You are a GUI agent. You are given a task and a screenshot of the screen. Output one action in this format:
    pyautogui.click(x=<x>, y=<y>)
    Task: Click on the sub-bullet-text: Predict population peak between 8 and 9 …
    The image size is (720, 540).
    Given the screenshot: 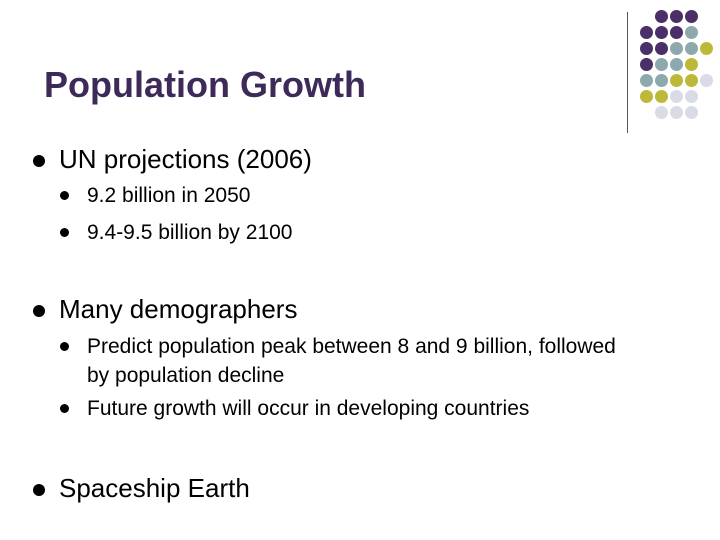 What is the action you would take?
    pyautogui.click(x=351, y=346)
    